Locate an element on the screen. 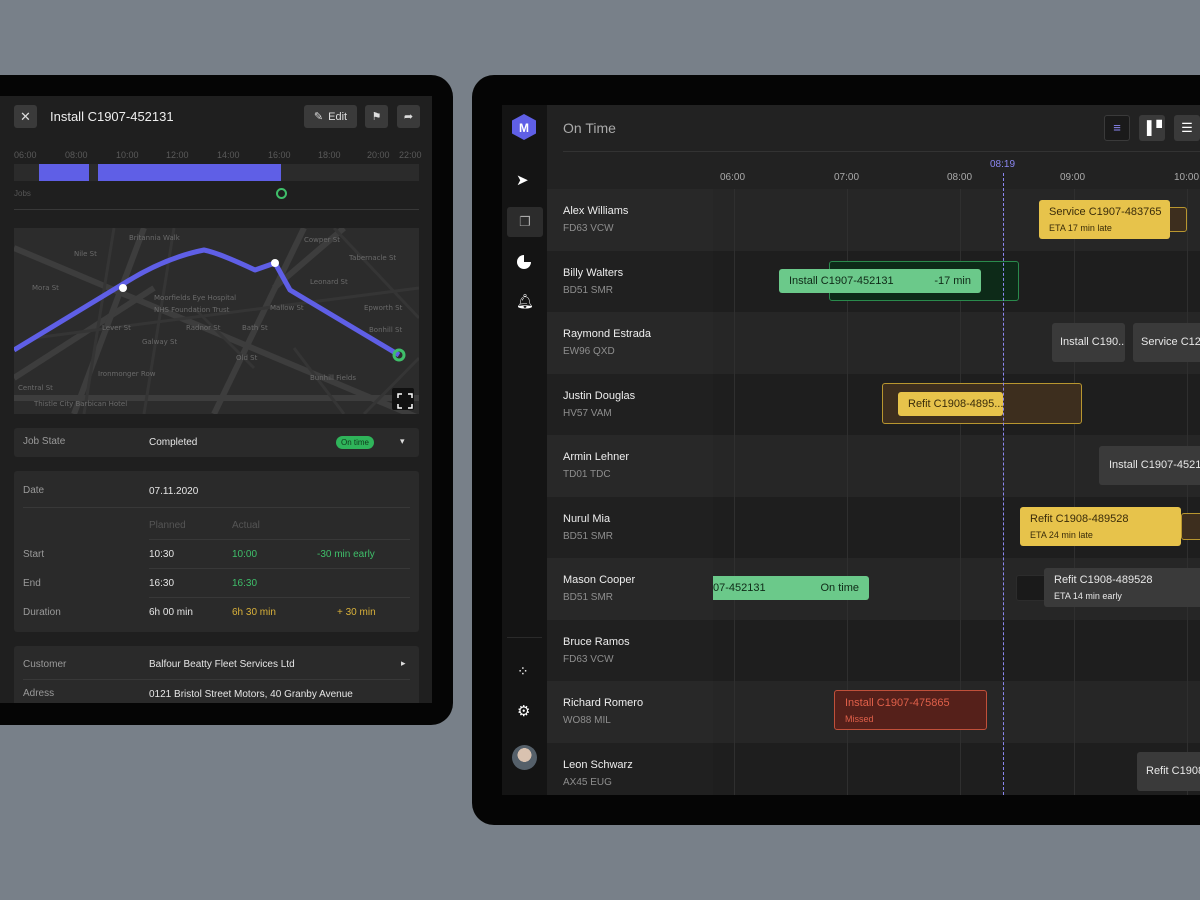  job-card: 07-452131 On time is located at coordinates (791, 588).